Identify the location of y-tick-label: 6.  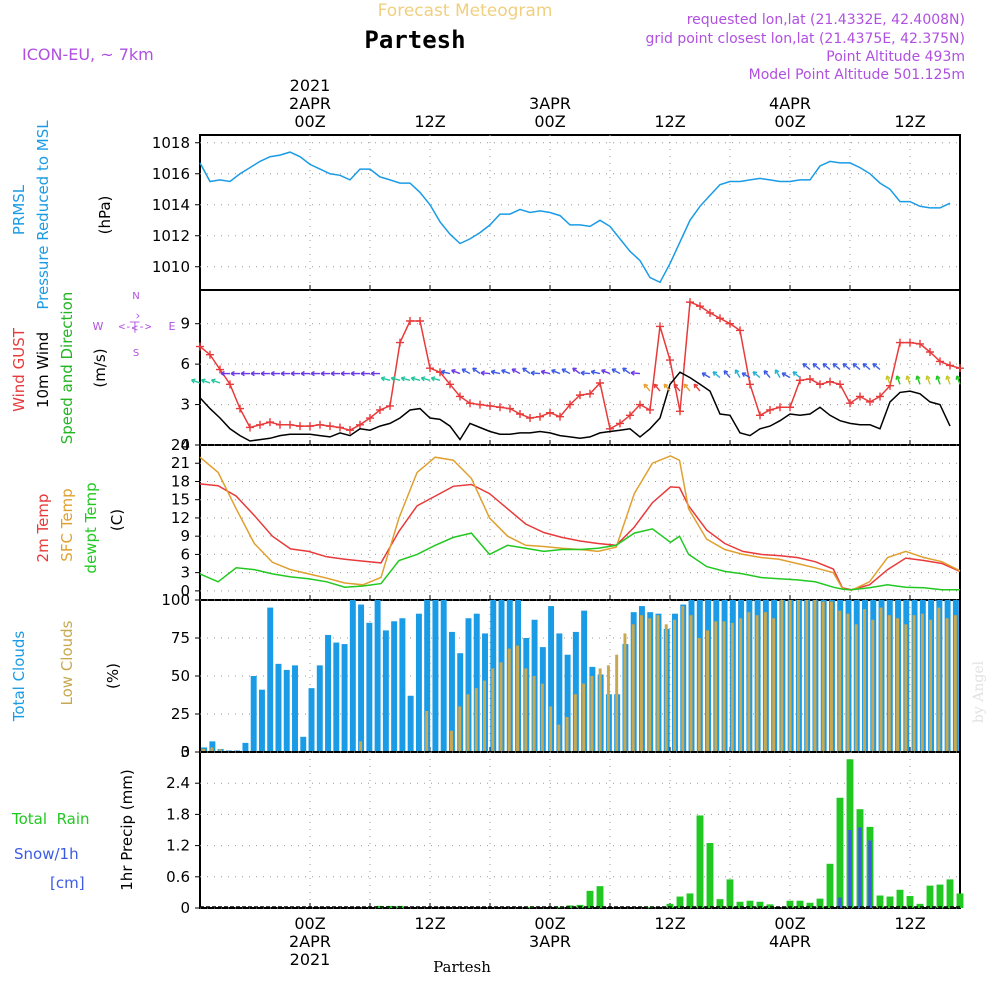
(185, 364).